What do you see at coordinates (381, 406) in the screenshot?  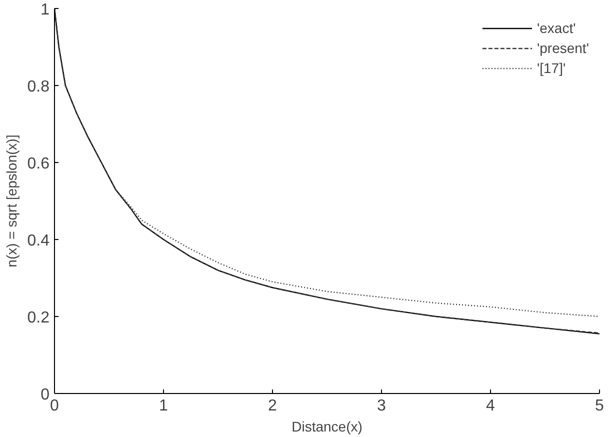 I see `x-tick-label: 3` at bounding box center [381, 406].